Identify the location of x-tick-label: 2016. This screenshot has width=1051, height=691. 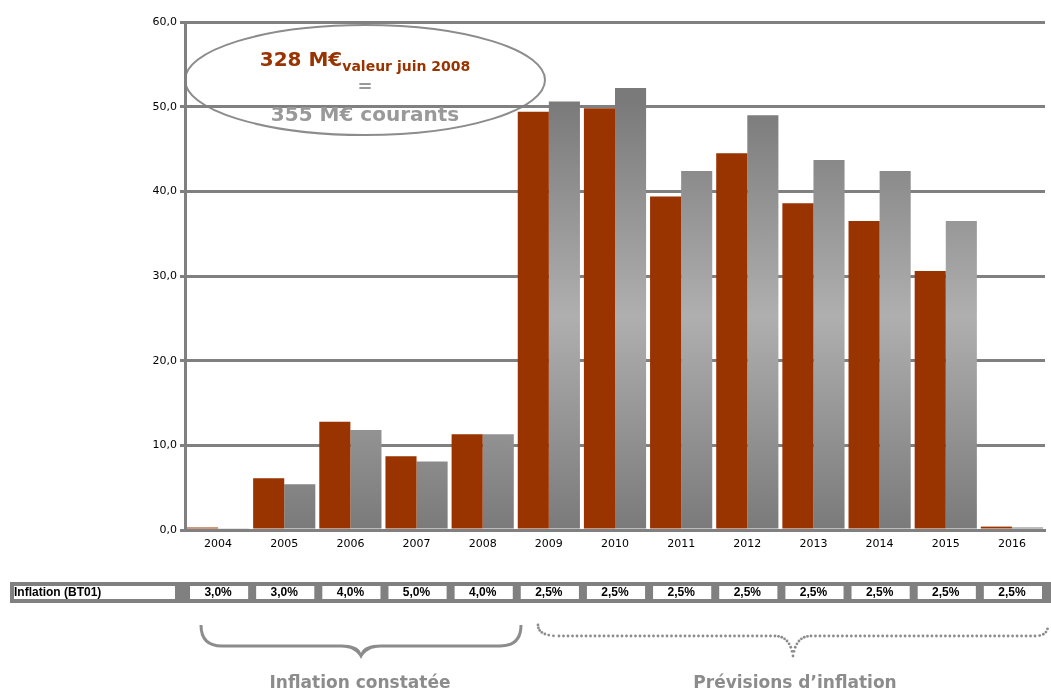
(1011, 544).